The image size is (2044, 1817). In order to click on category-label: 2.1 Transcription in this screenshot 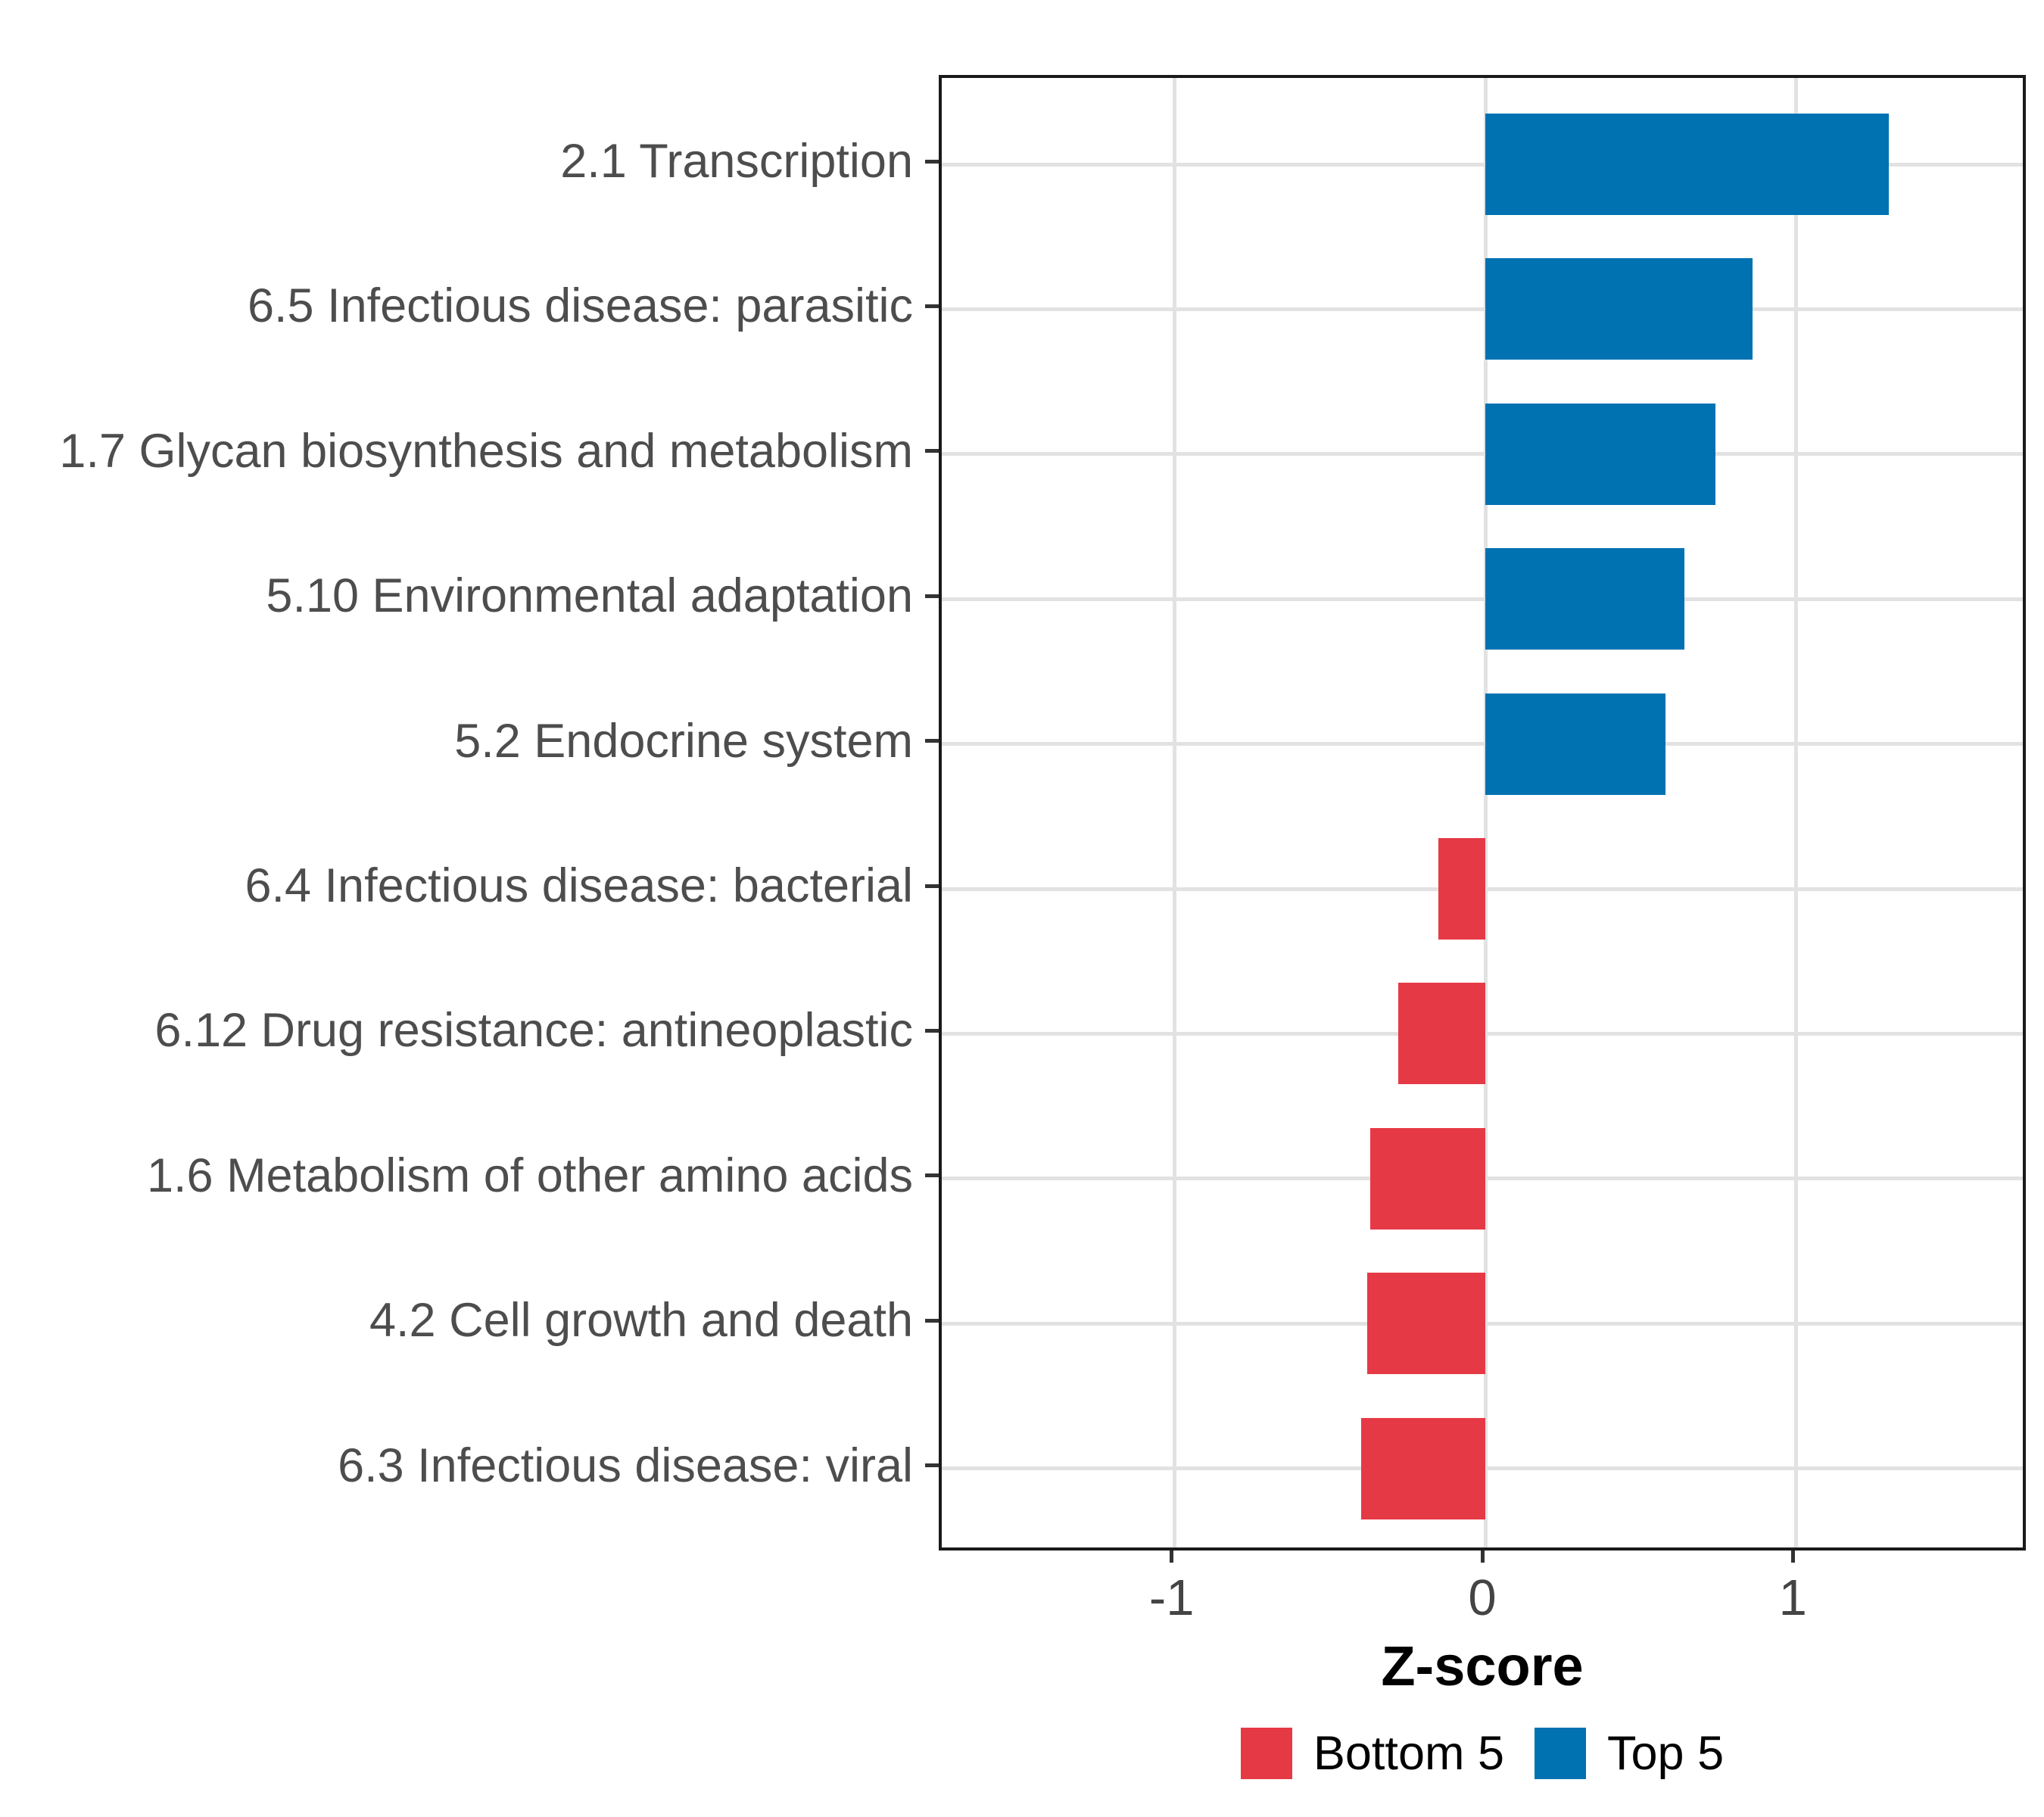, I will do `click(736, 161)`.